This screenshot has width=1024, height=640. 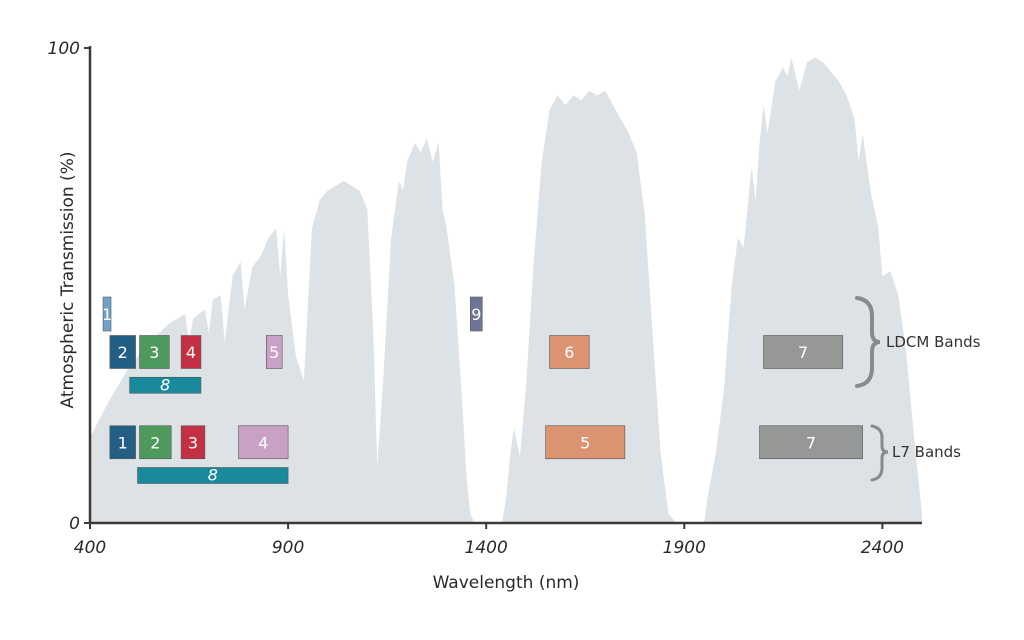 I want to click on ldcm-band-1-label: 1, so click(x=107, y=314).